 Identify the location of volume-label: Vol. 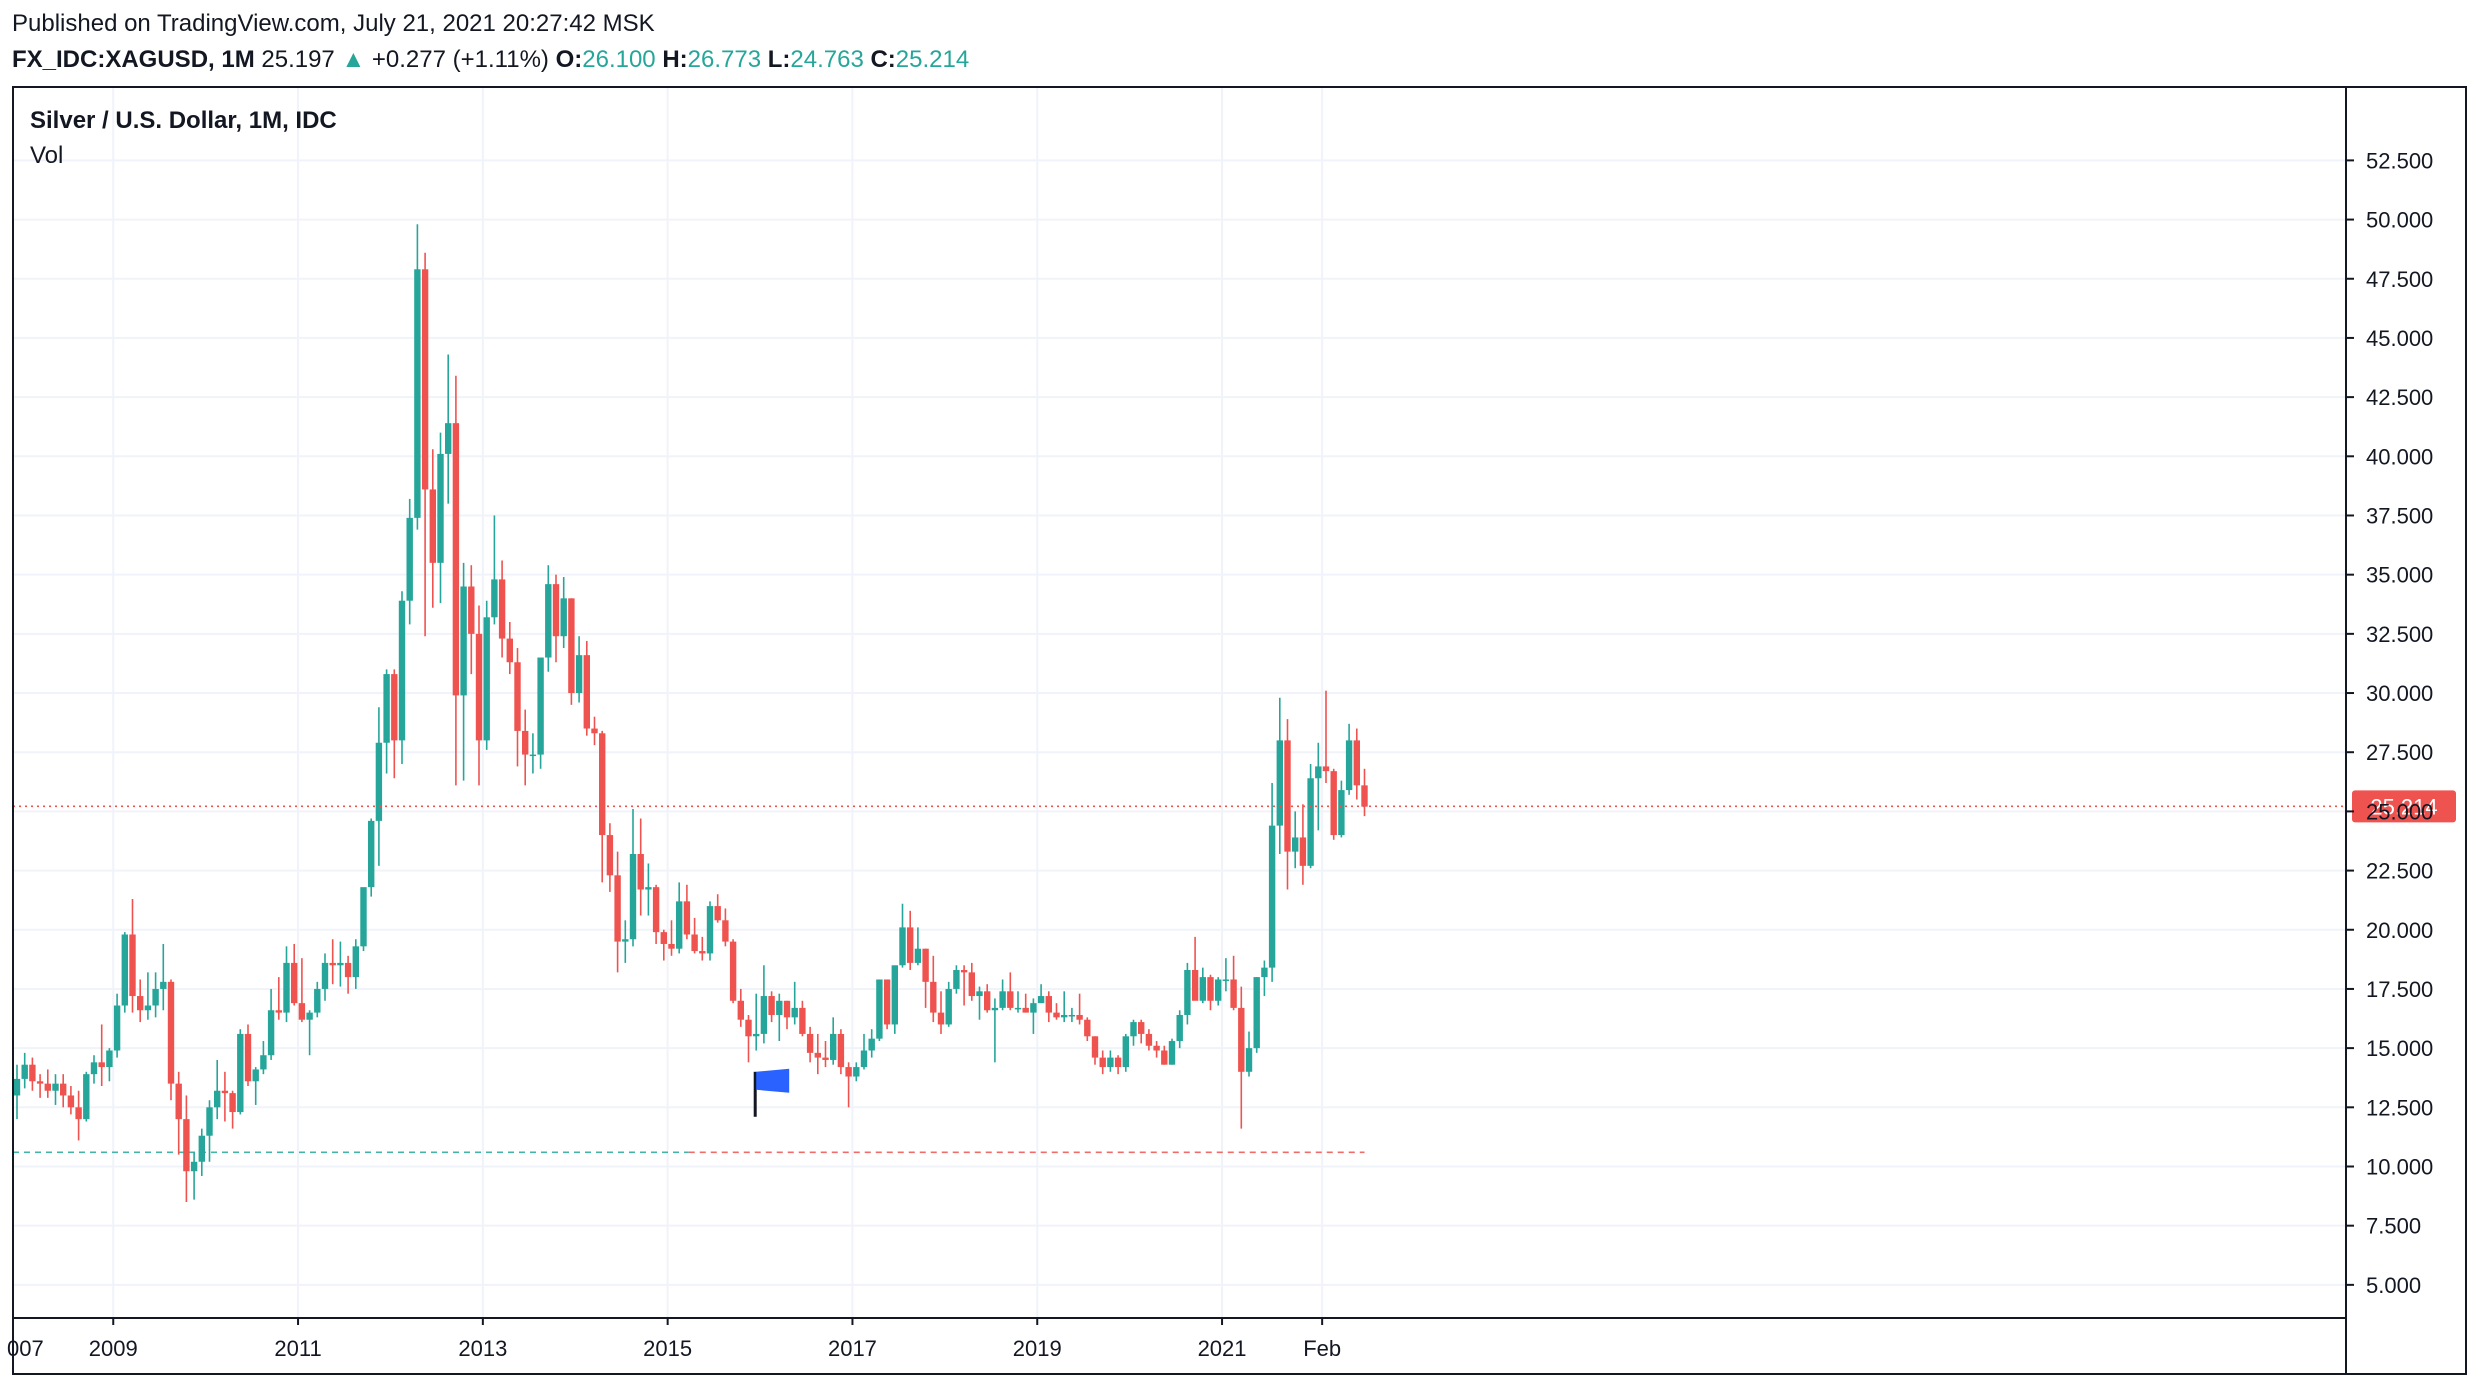
(46, 155).